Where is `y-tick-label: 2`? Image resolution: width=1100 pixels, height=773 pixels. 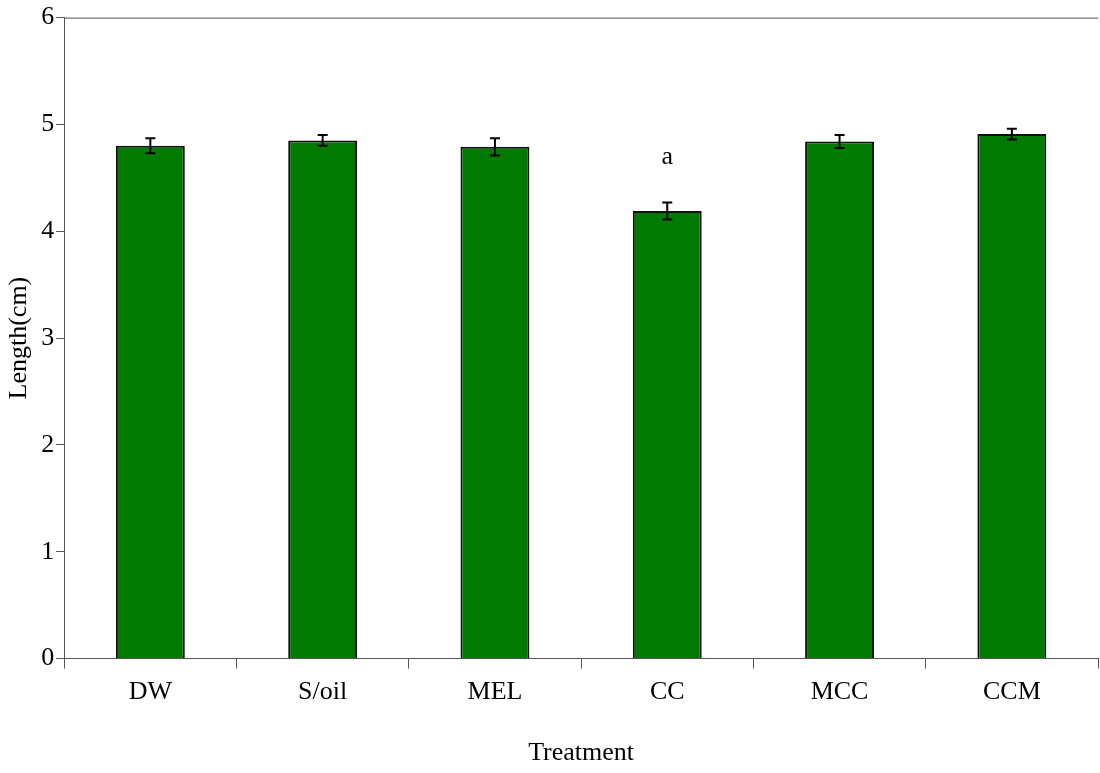 y-tick-label: 2 is located at coordinates (48, 443).